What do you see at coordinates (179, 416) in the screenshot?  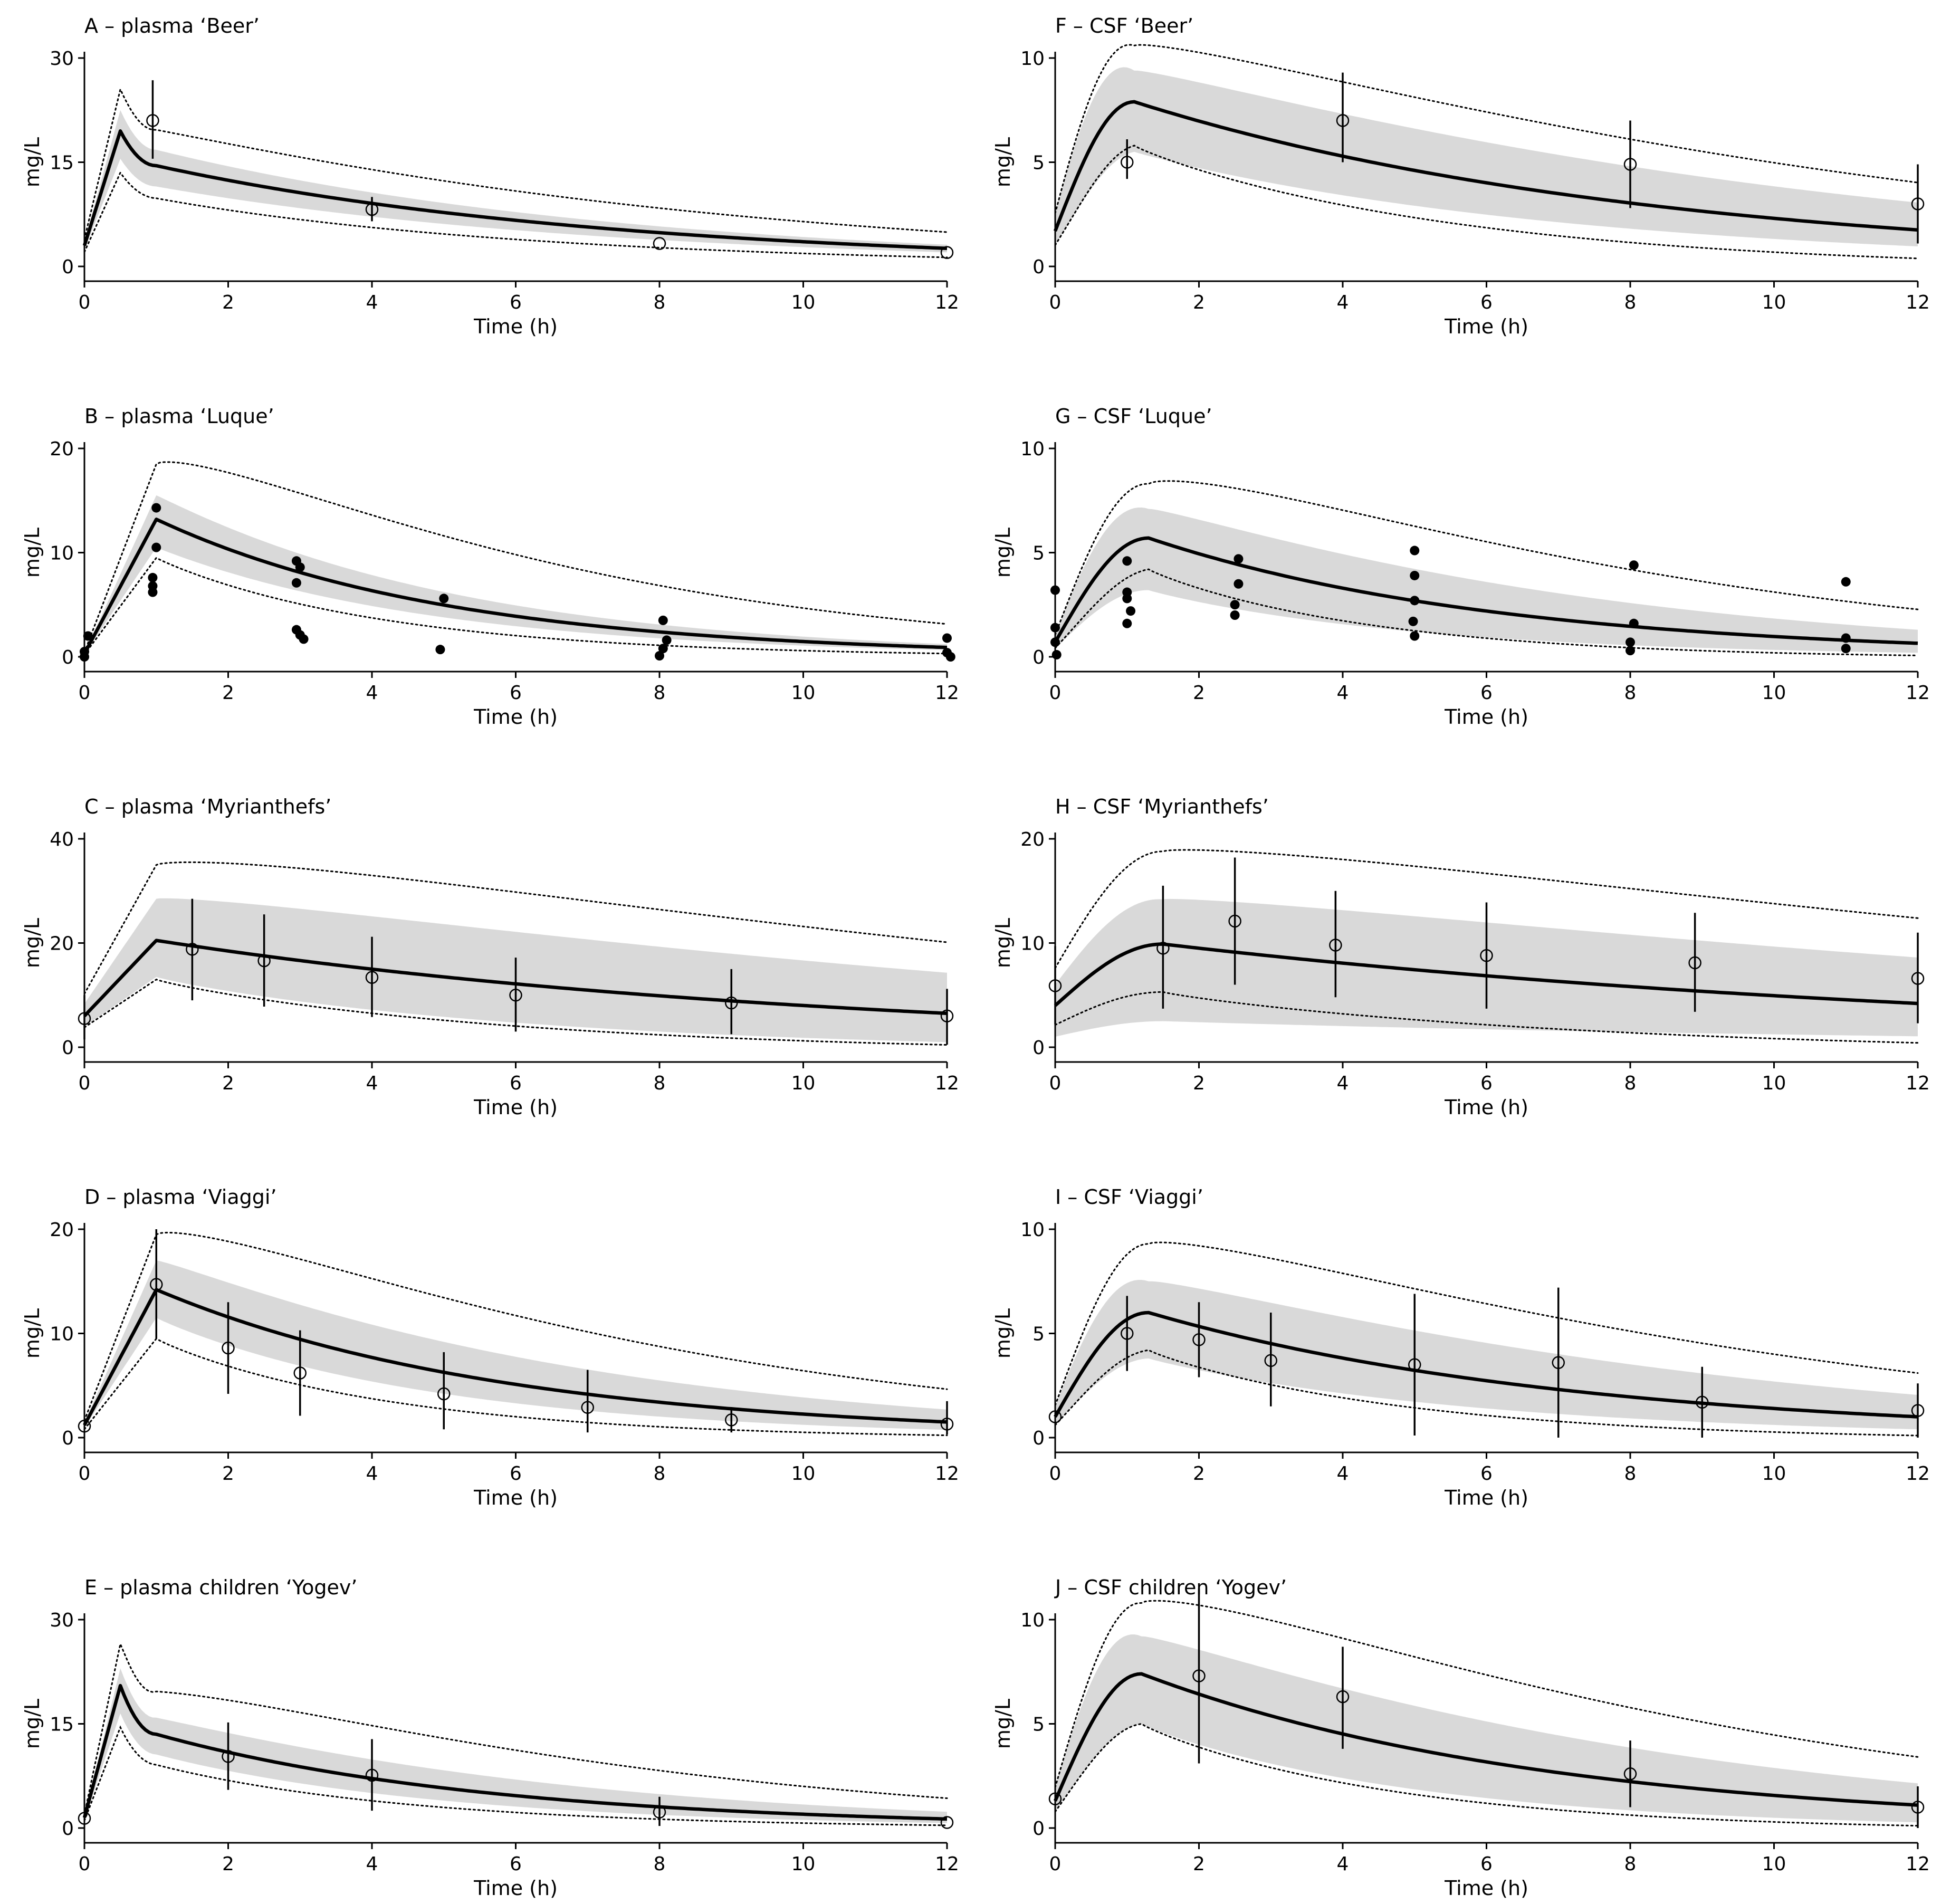 I see `panel-title: B – plasma ‘Luque’` at bounding box center [179, 416].